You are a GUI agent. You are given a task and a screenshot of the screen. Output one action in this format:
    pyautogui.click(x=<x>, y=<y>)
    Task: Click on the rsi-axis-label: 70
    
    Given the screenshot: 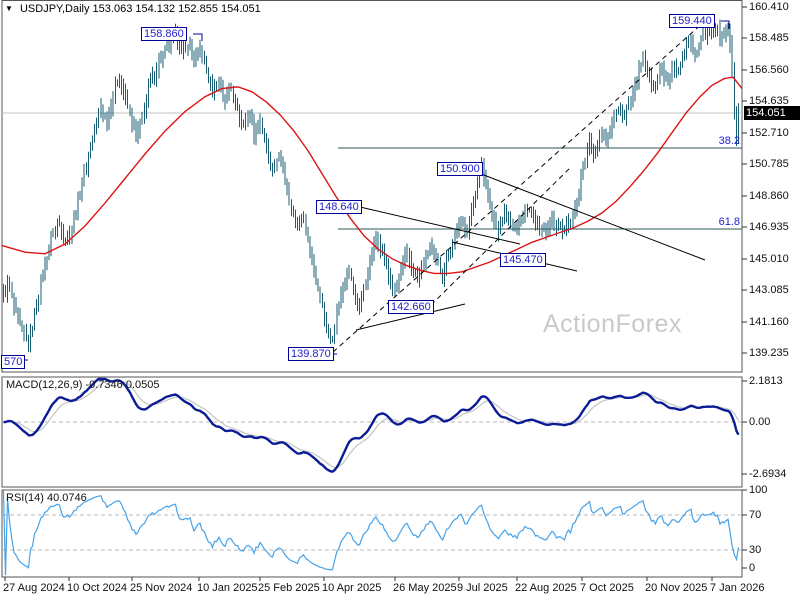 What is the action you would take?
    pyautogui.click(x=755, y=515)
    